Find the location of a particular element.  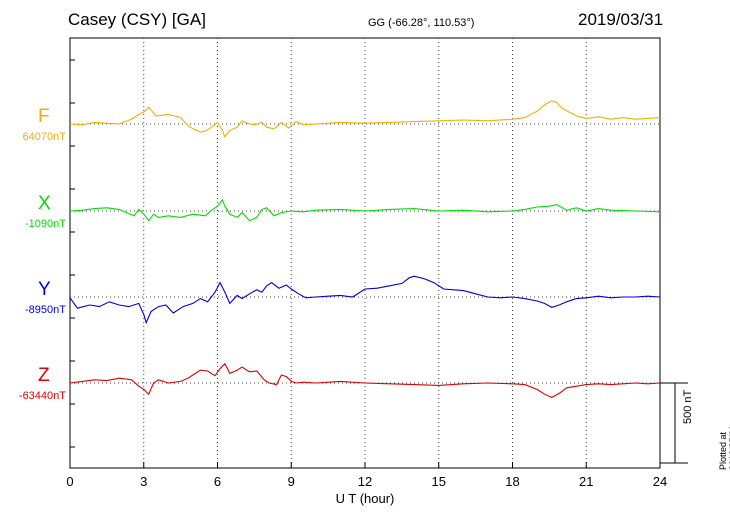

baseline-label-y: -8950nT is located at coordinates (45, 310).